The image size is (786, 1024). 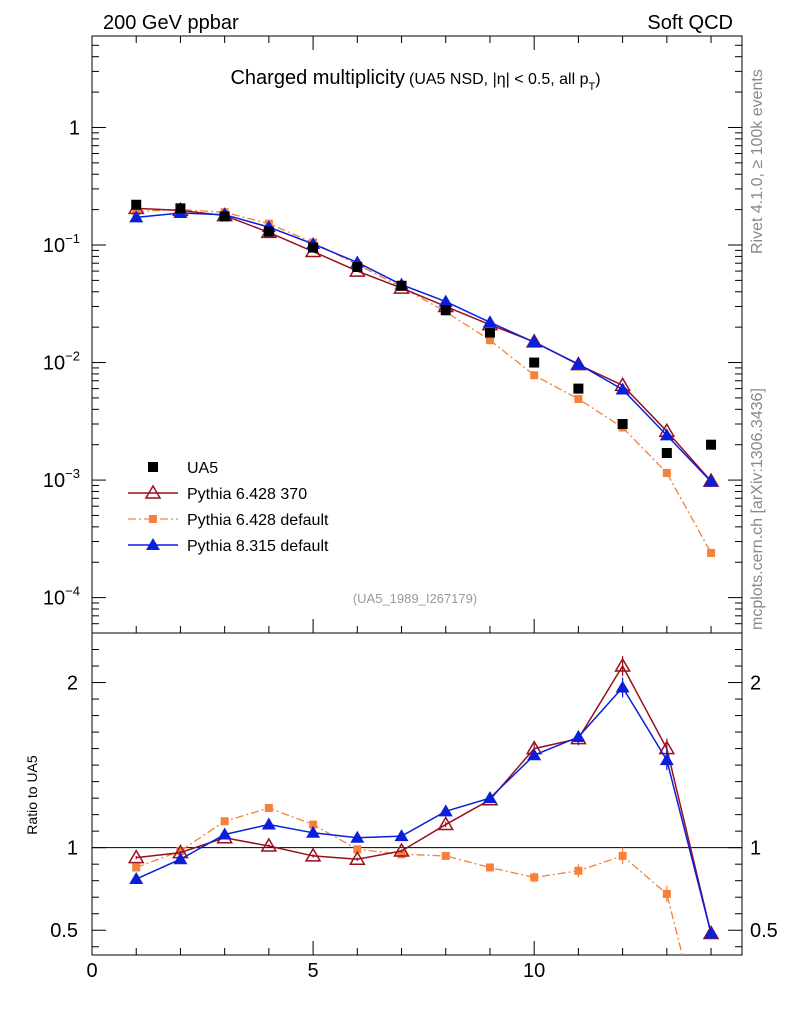 What do you see at coordinates (202, 468) in the screenshot?
I see `legend-label-data: UA5` at bounding box center [202, 468].